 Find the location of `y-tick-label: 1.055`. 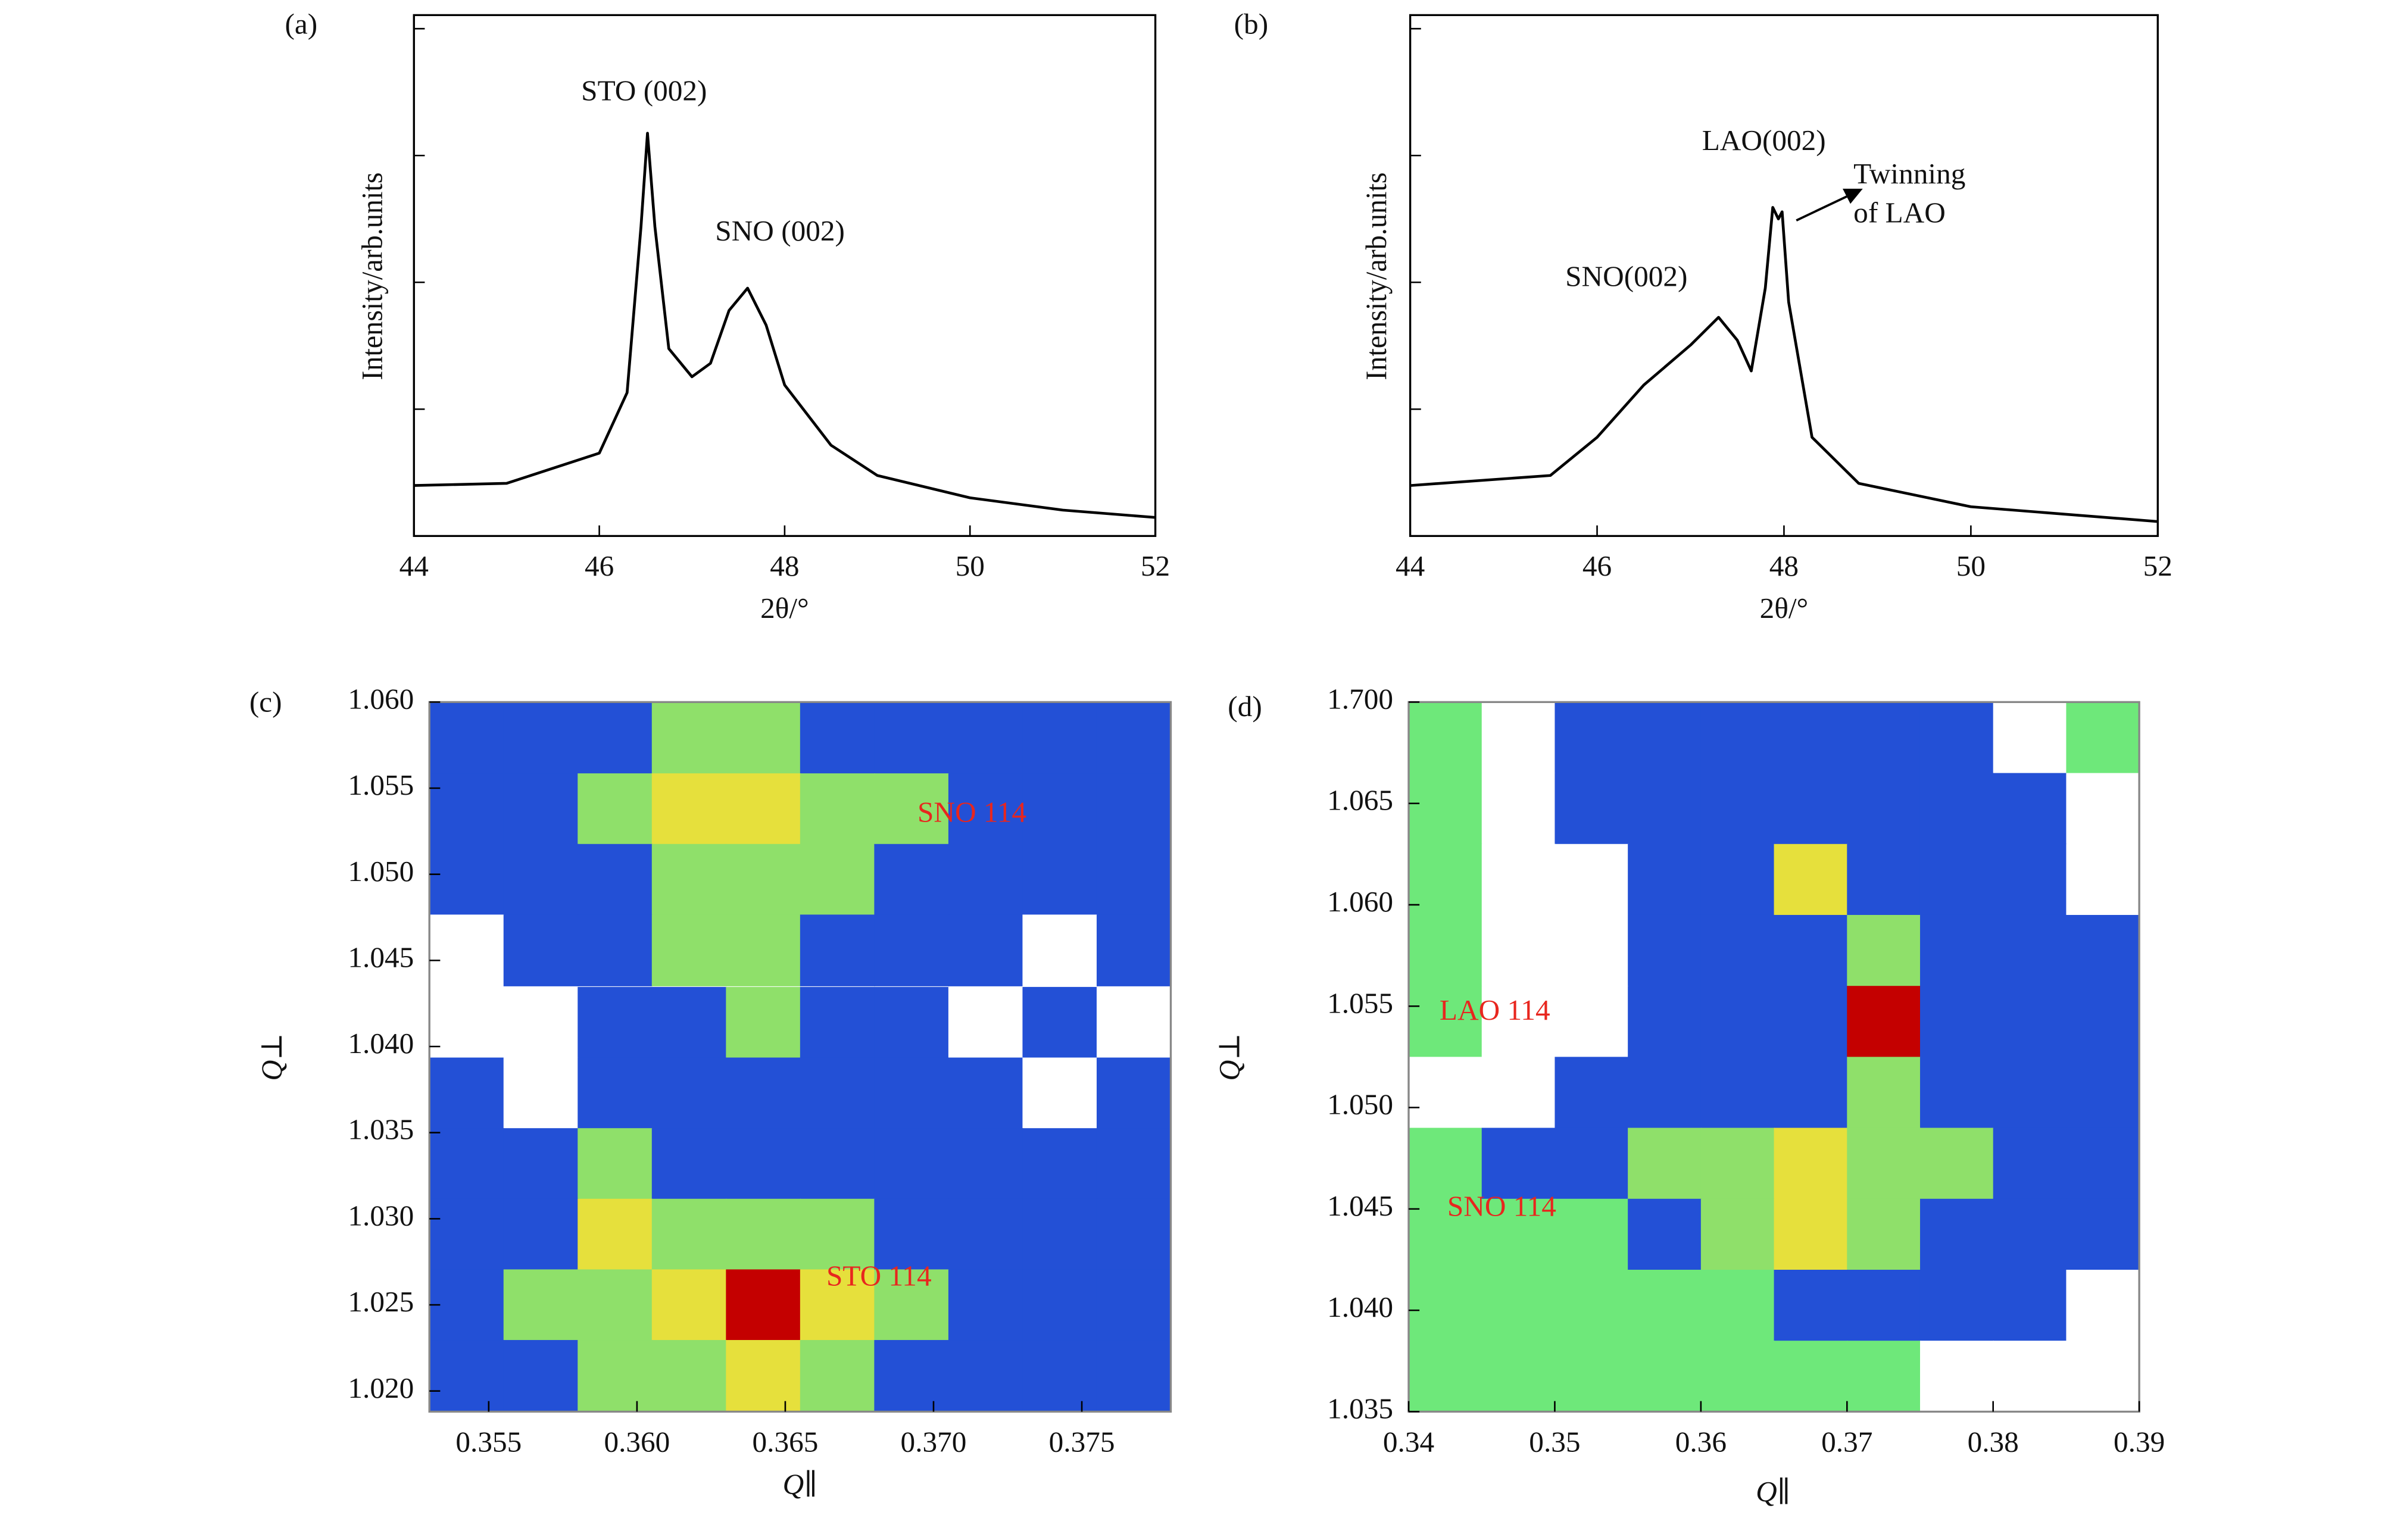

y-tick-label: 1.055 is located at coordinates (1360, 1003).